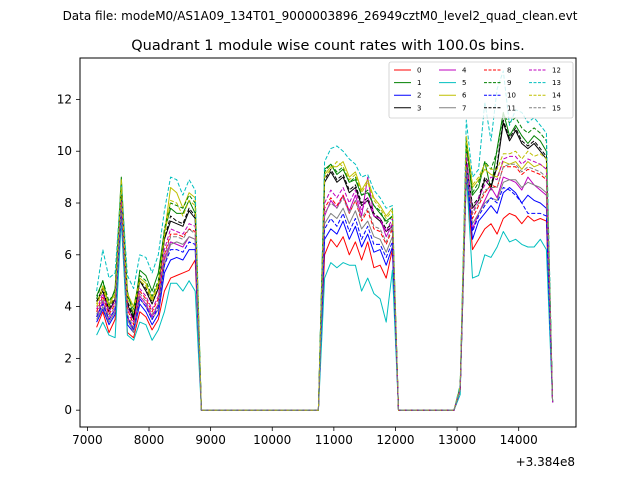 The width and height of the screenshot is (640, 480). What do you see at coordinates (419, 71) in the screenshot?
I see `legend-label-0: 0` at bounding box center [419, 71].